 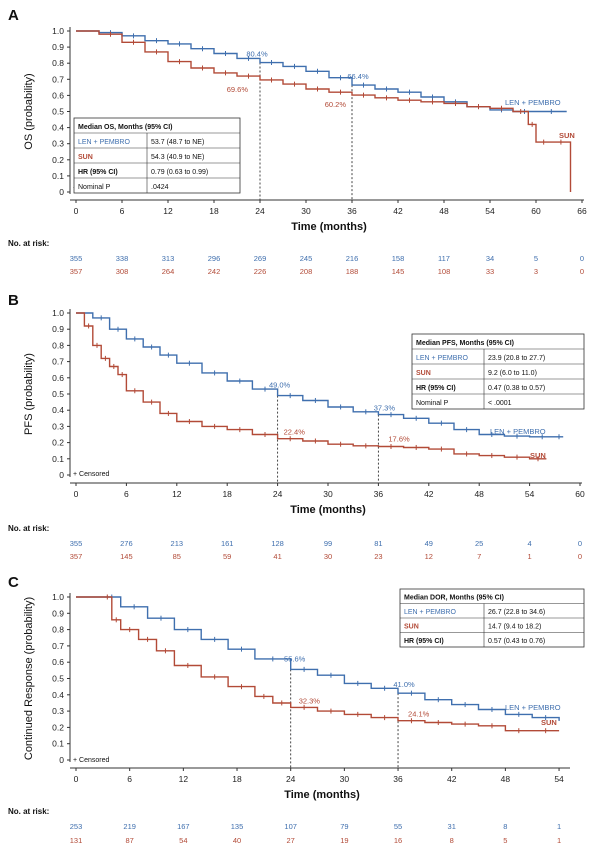 What do you see at coordinates (490, 211) in the screenshot?
I see `x-tick-label: 54` at bounding box center [490, 211].